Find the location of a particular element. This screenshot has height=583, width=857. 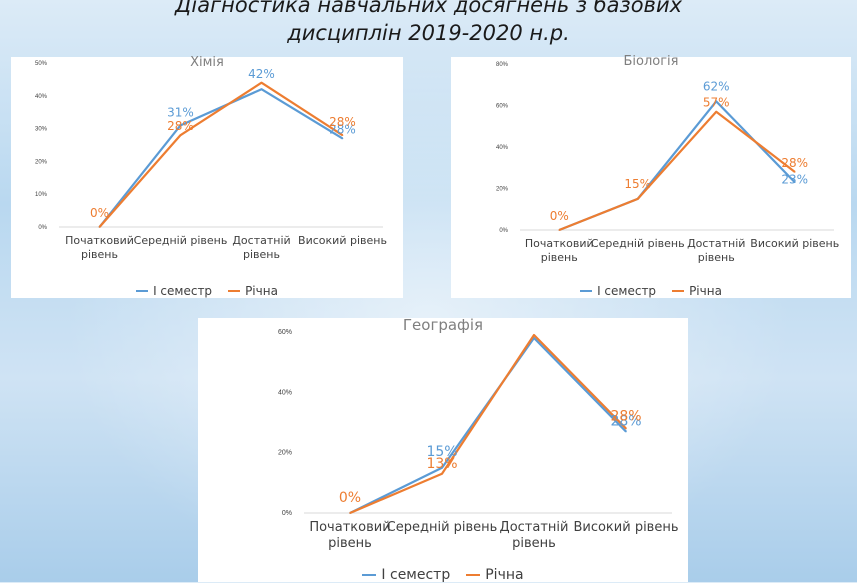

data-label-series-1: 42% is located at coordinates (261, 74).